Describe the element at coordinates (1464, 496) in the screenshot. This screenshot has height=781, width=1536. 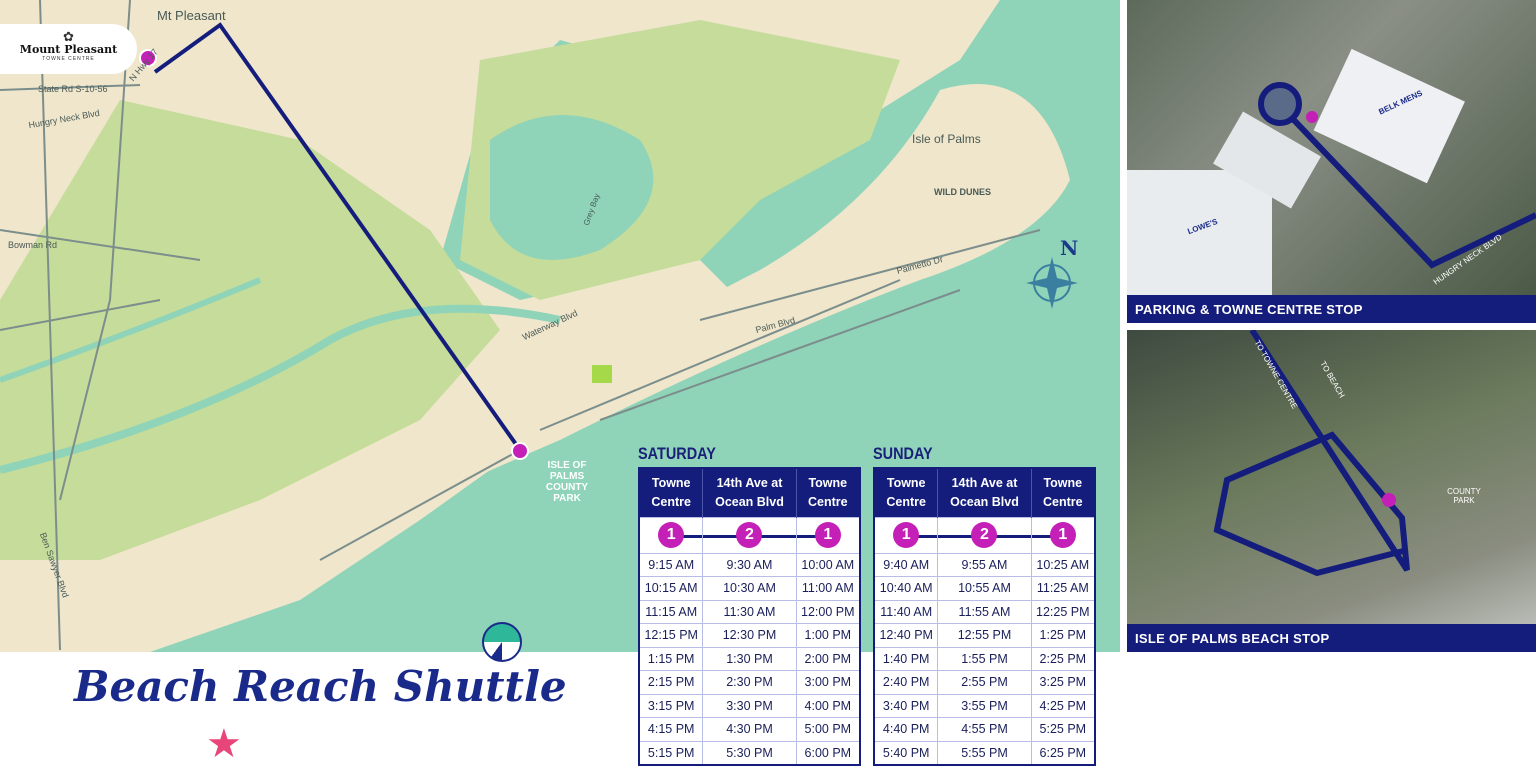
I see `label-county-park-aerial: COUNTY PARK` at that location.